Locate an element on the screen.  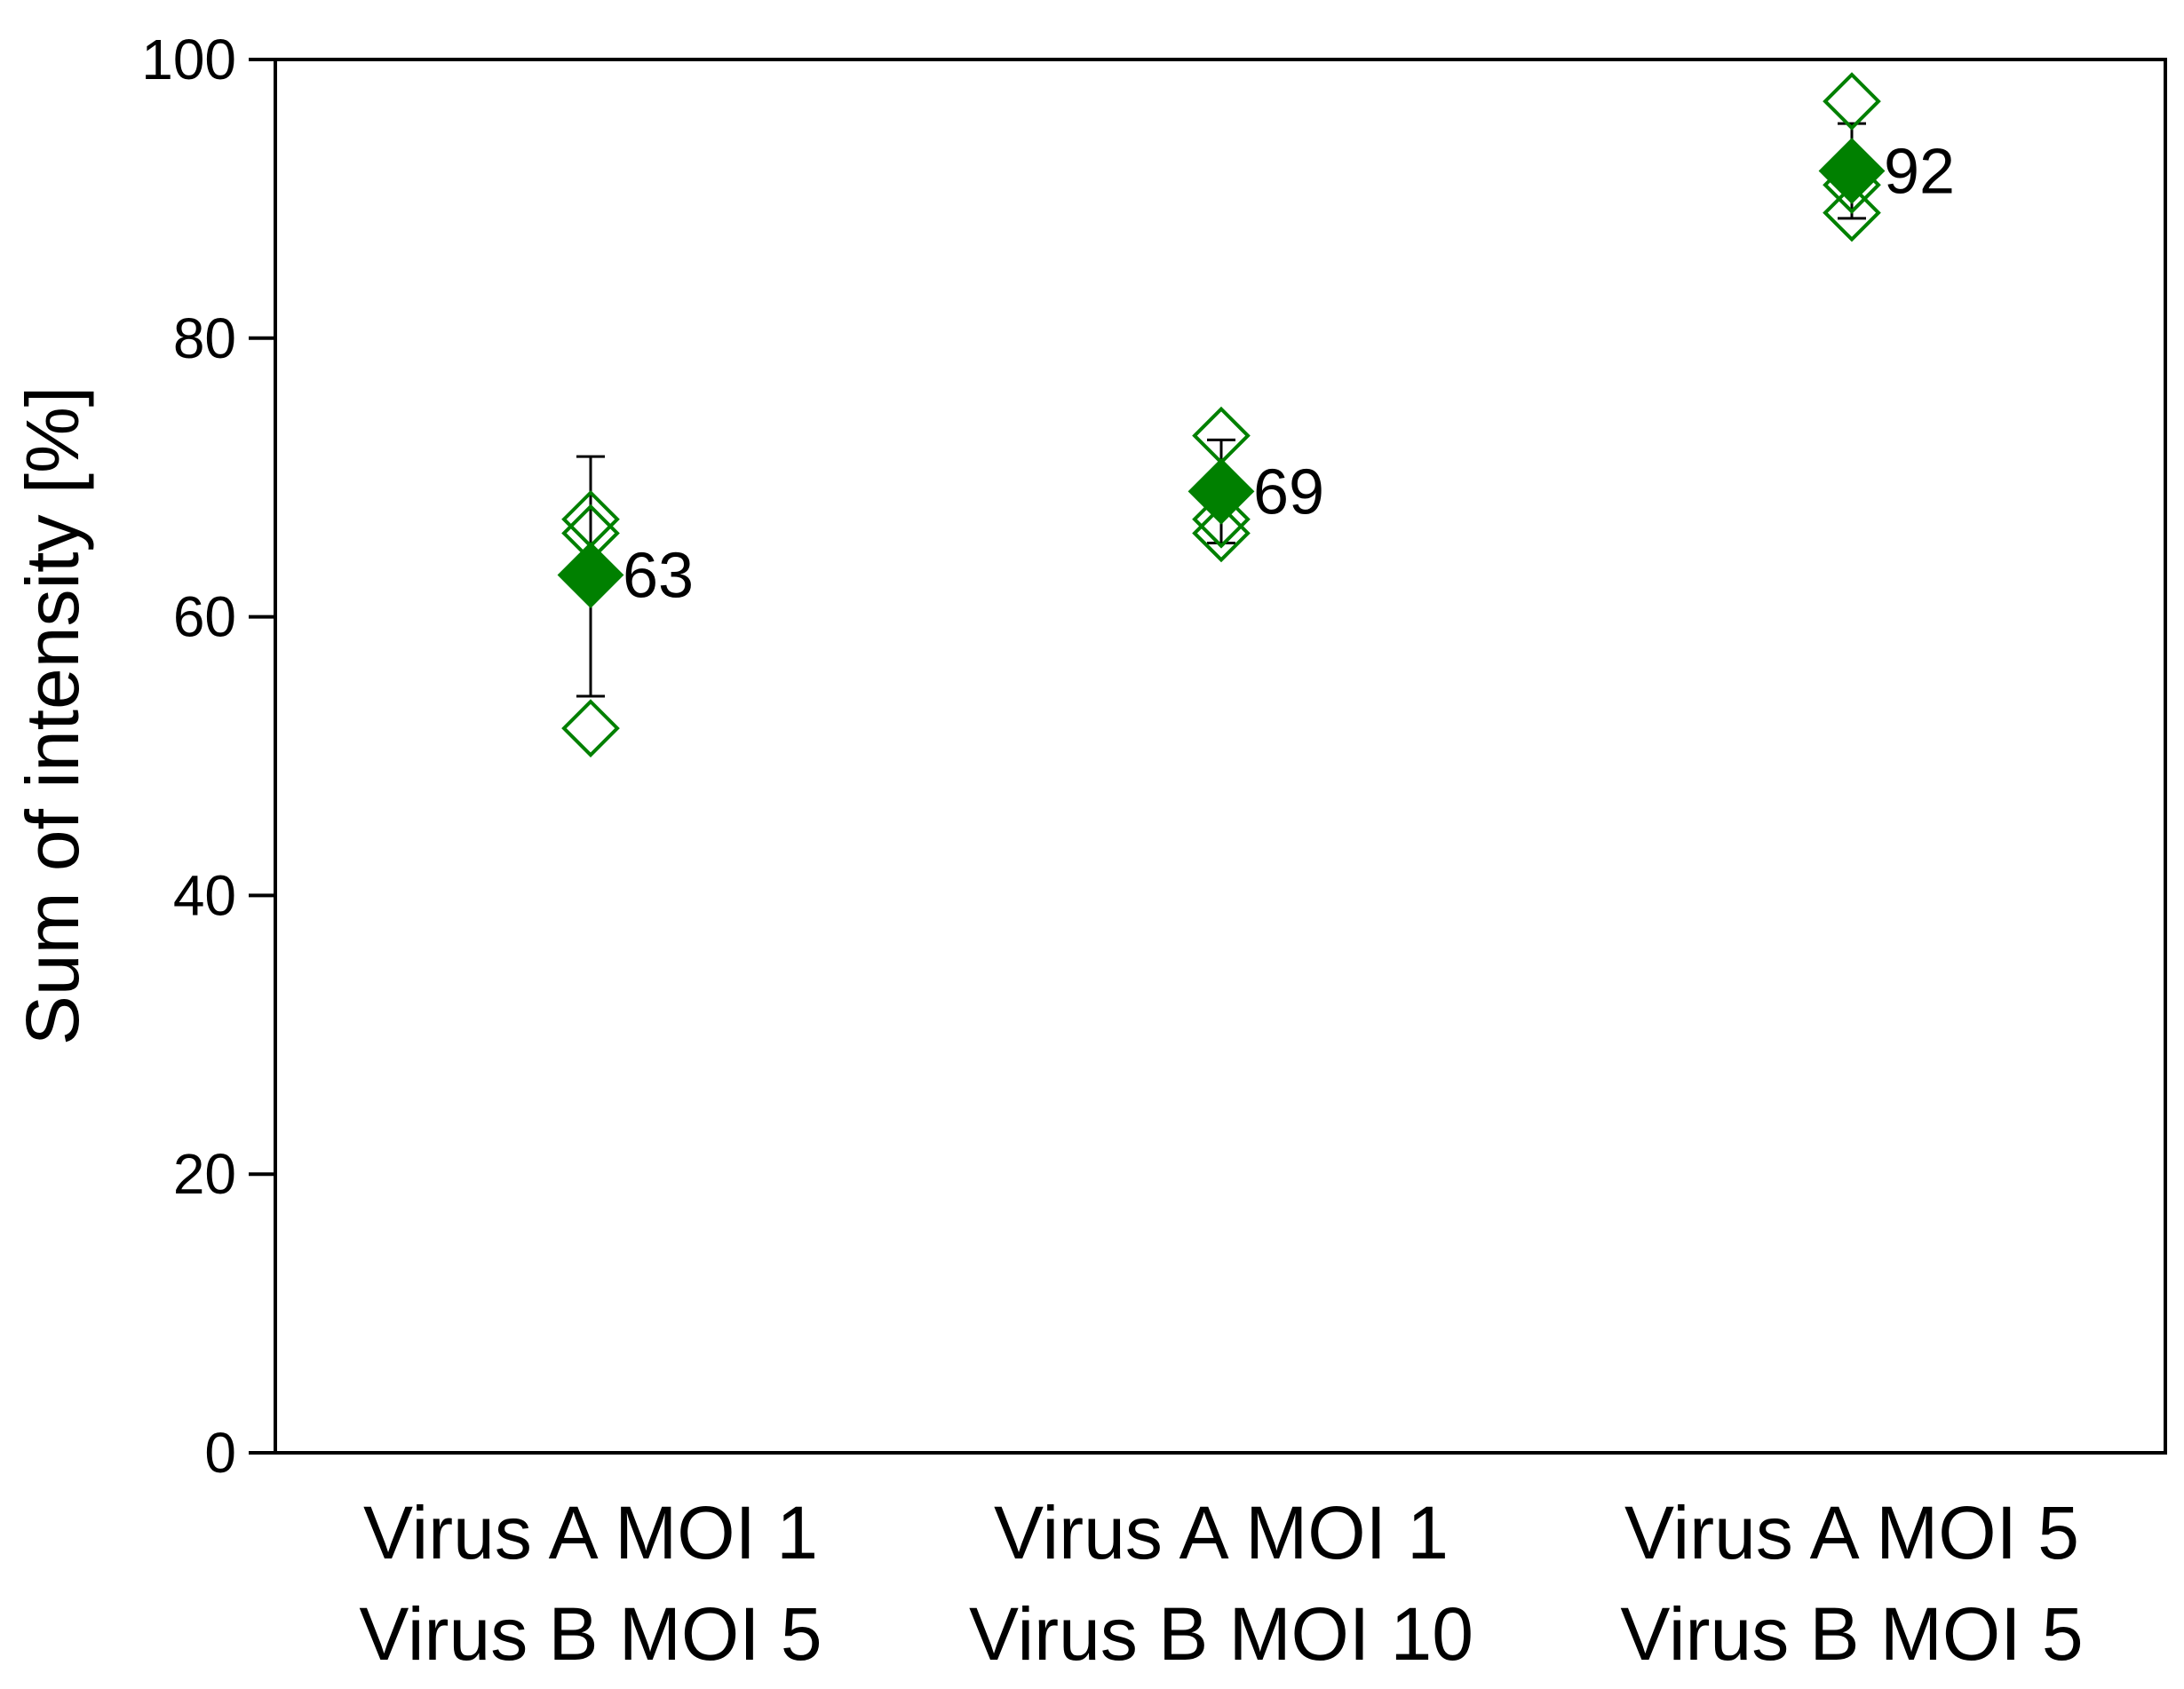
y-tick-label: 0 is located at coordinates (220, 1453).